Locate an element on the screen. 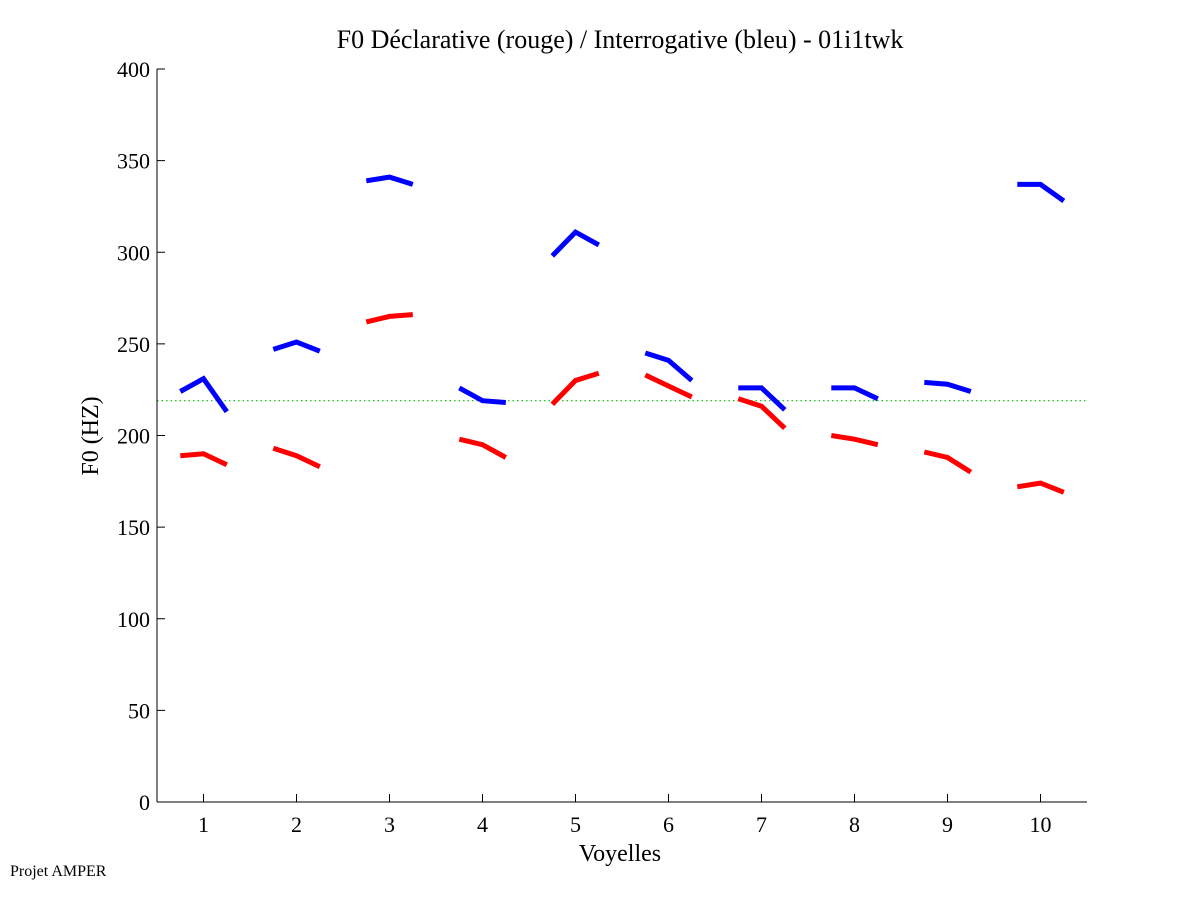 The image size is (1201, 901). y-tick-label: 150 is located at coordinates (133, 527).